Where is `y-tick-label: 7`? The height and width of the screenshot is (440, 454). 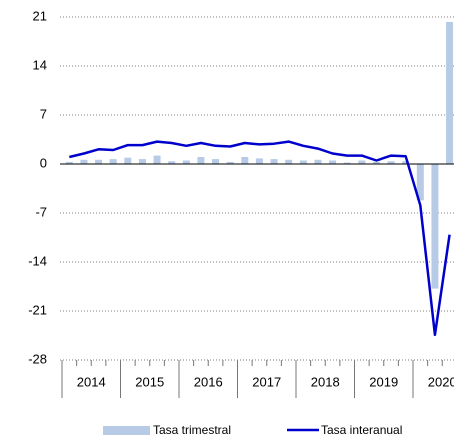
y-tick-label: 7 is located at coordinates (43, 113).